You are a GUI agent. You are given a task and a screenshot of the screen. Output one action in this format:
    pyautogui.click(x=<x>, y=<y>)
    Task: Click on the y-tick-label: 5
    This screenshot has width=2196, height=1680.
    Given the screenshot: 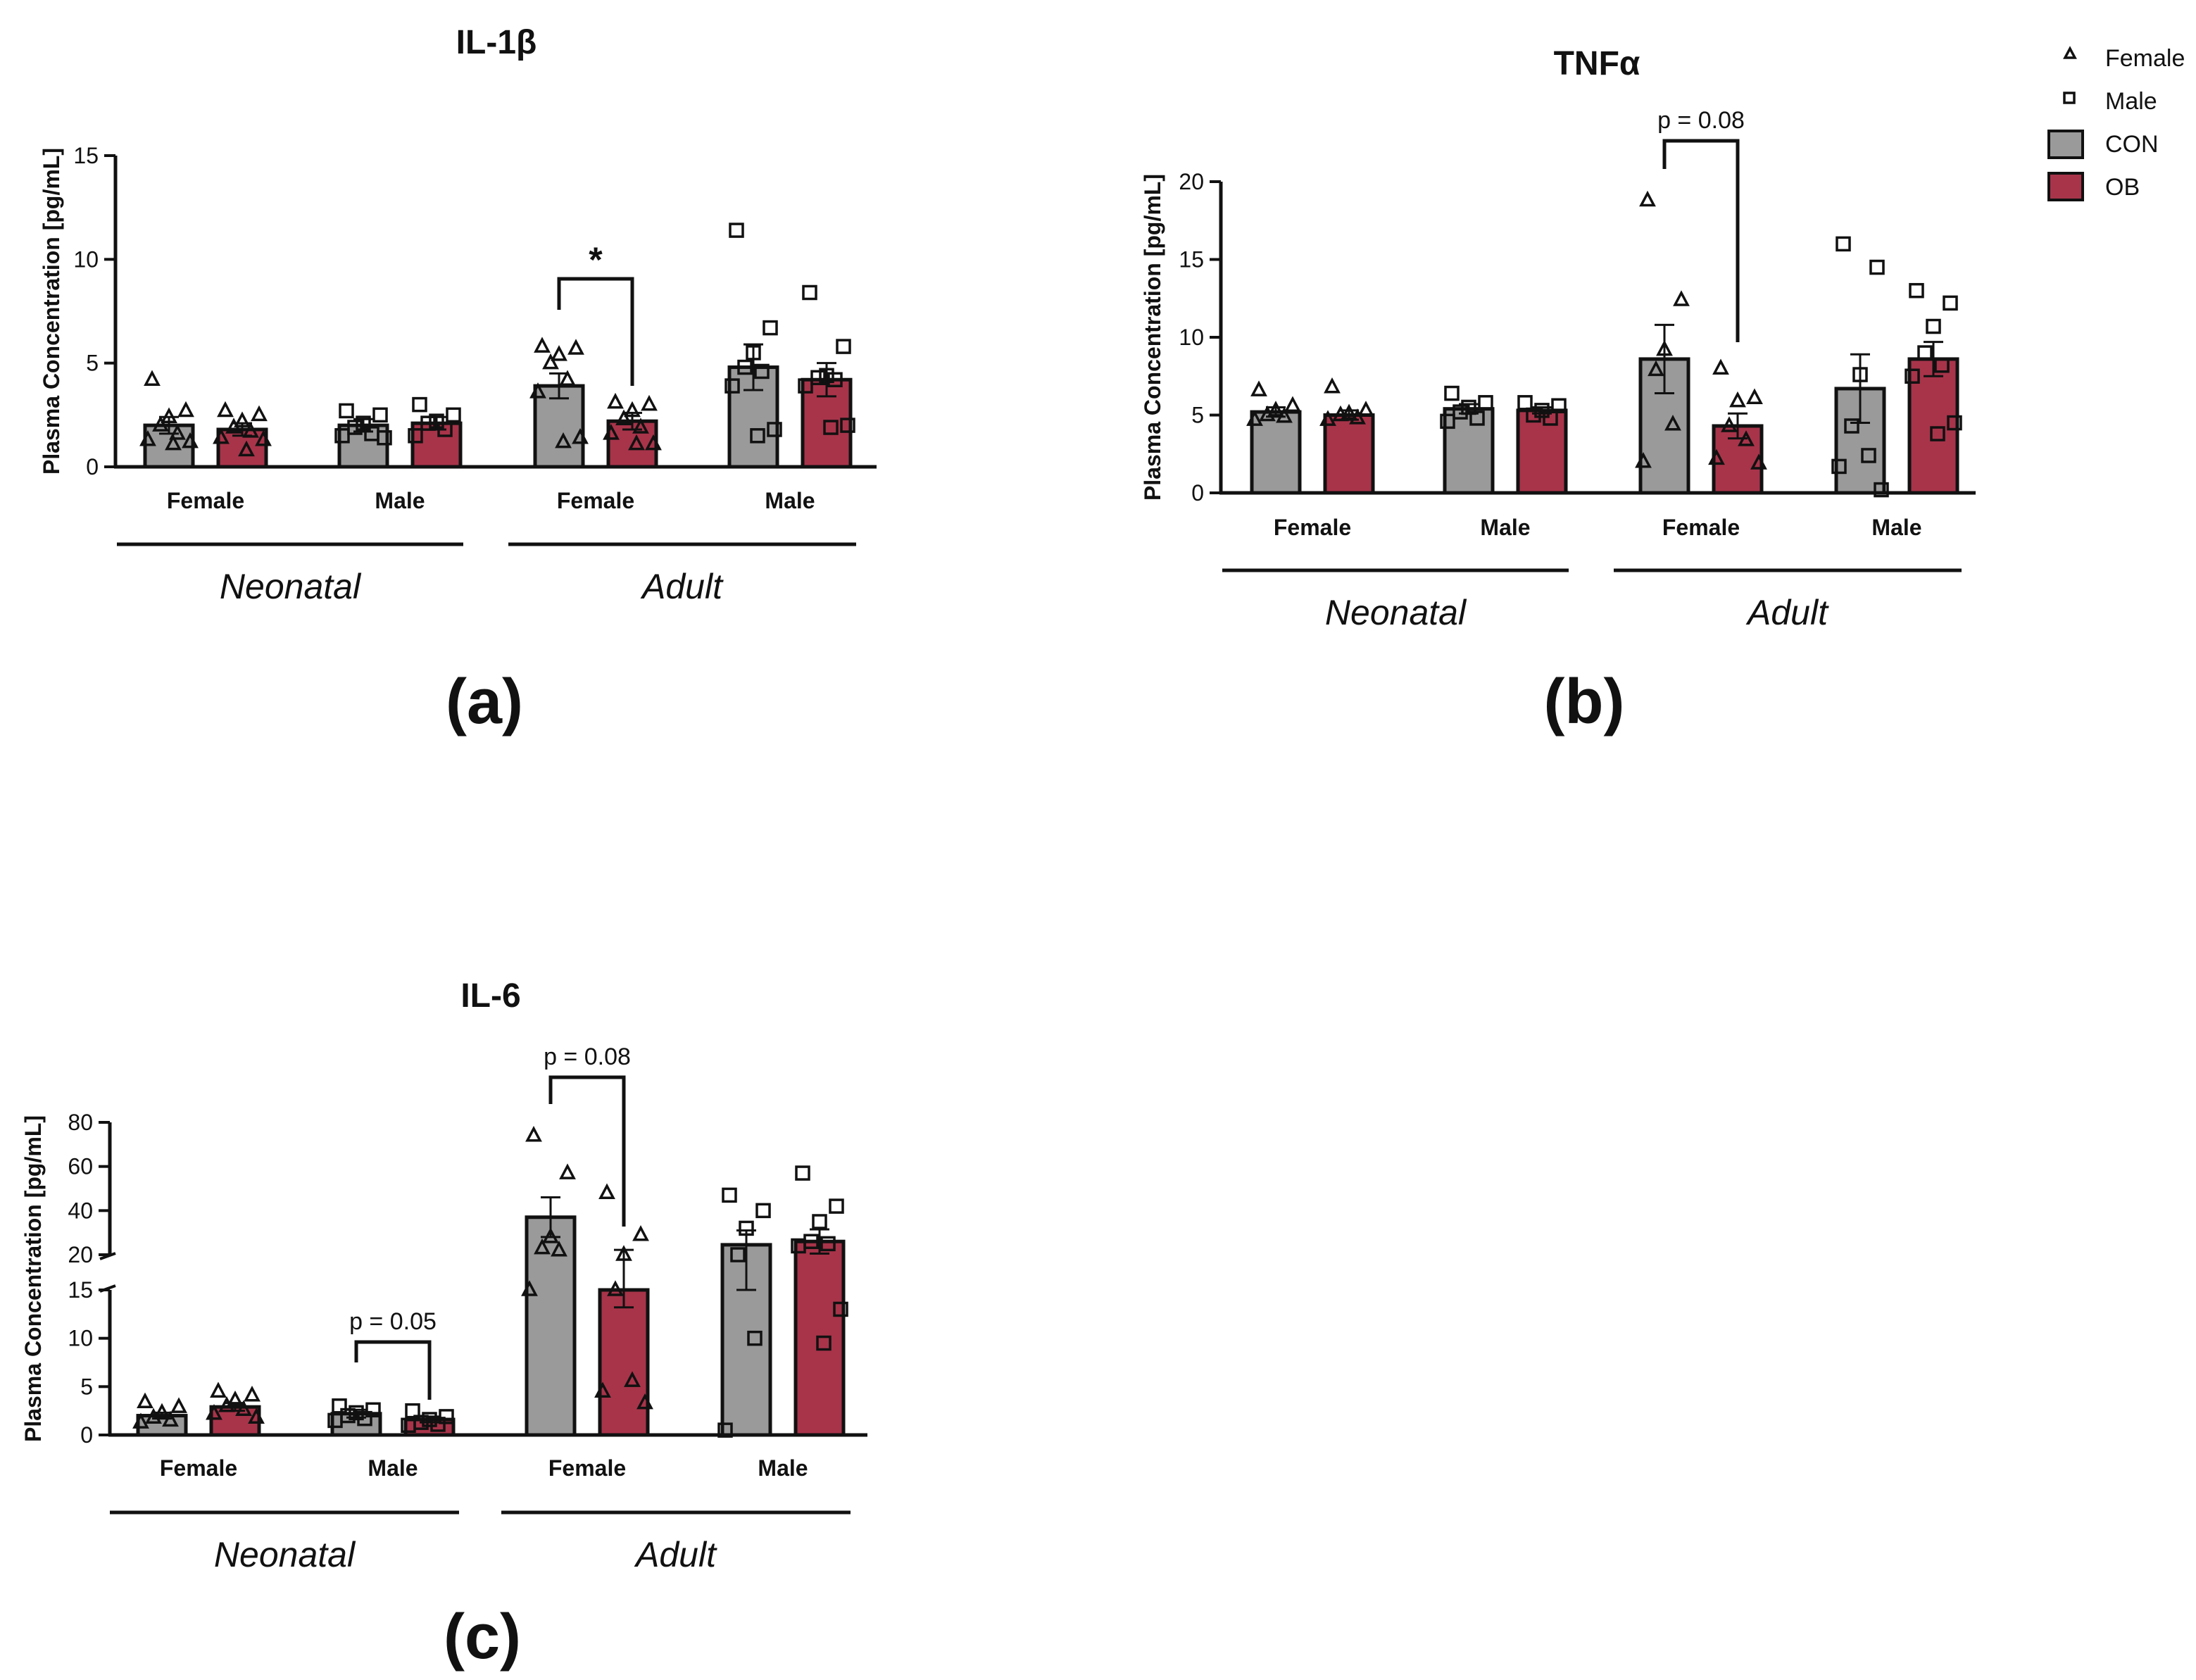 What is the action you would take?
    pyautogui.click(x=92, y=364)
    